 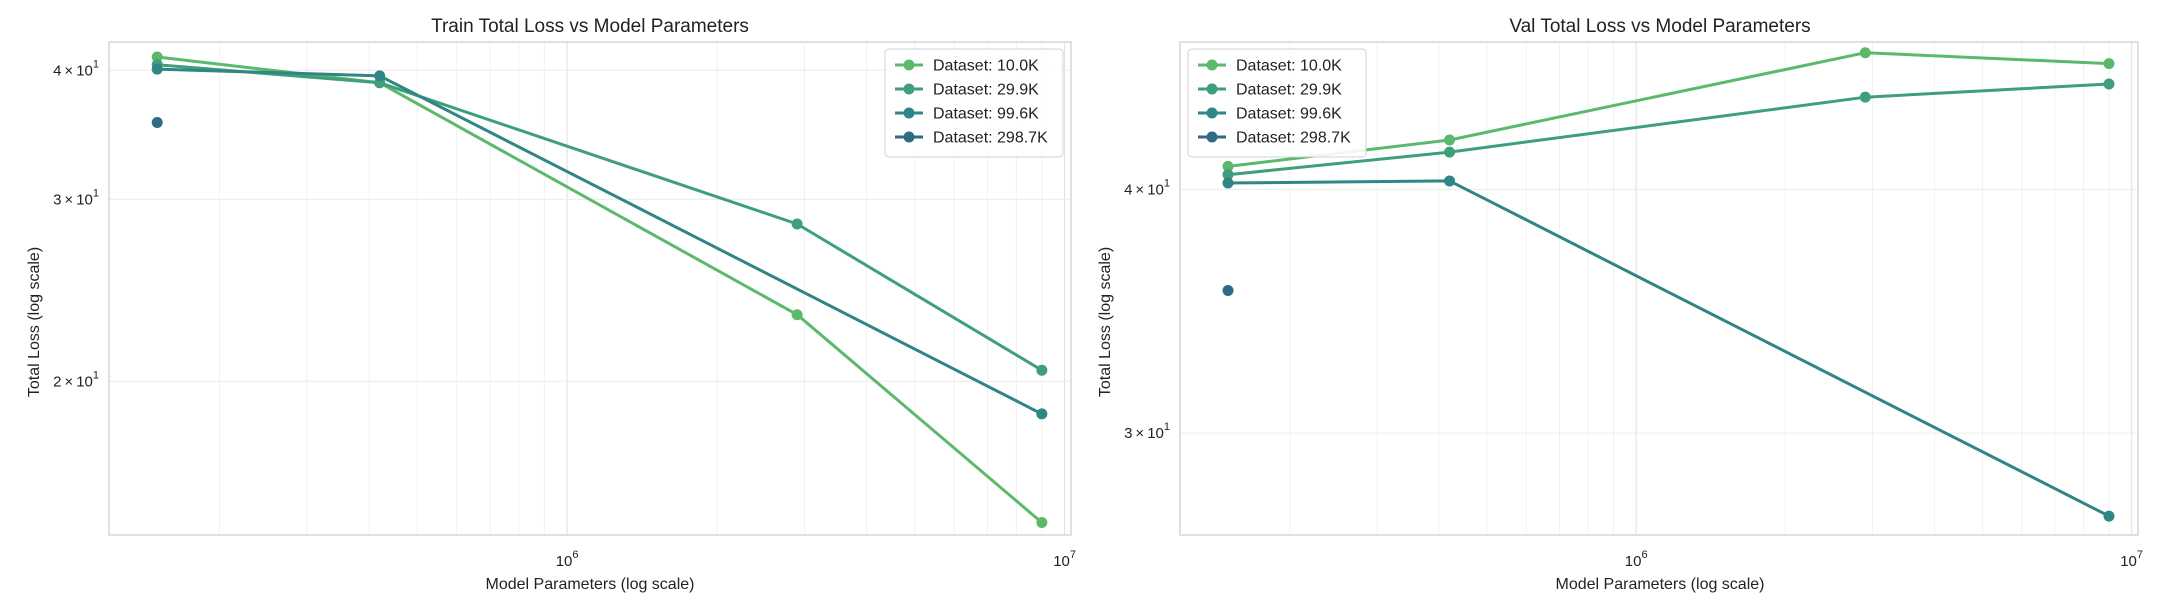 I want to click on train-legend-label: Dataset: 10.0K, so click(x=986, y=66).